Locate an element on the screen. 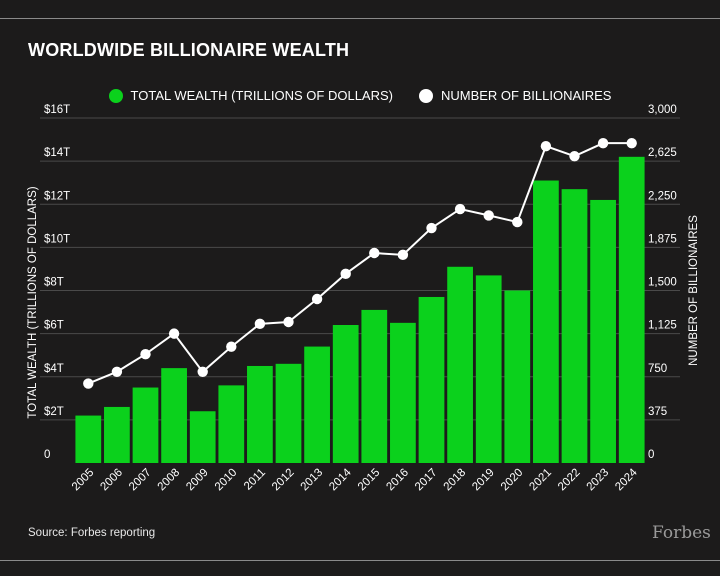 The height and width of the screenshot is (576, 720). y-left-axis-title: TOTAL WEALTH (TRILLIONS OF DOLLARS) is located at coordinates (33, 302).